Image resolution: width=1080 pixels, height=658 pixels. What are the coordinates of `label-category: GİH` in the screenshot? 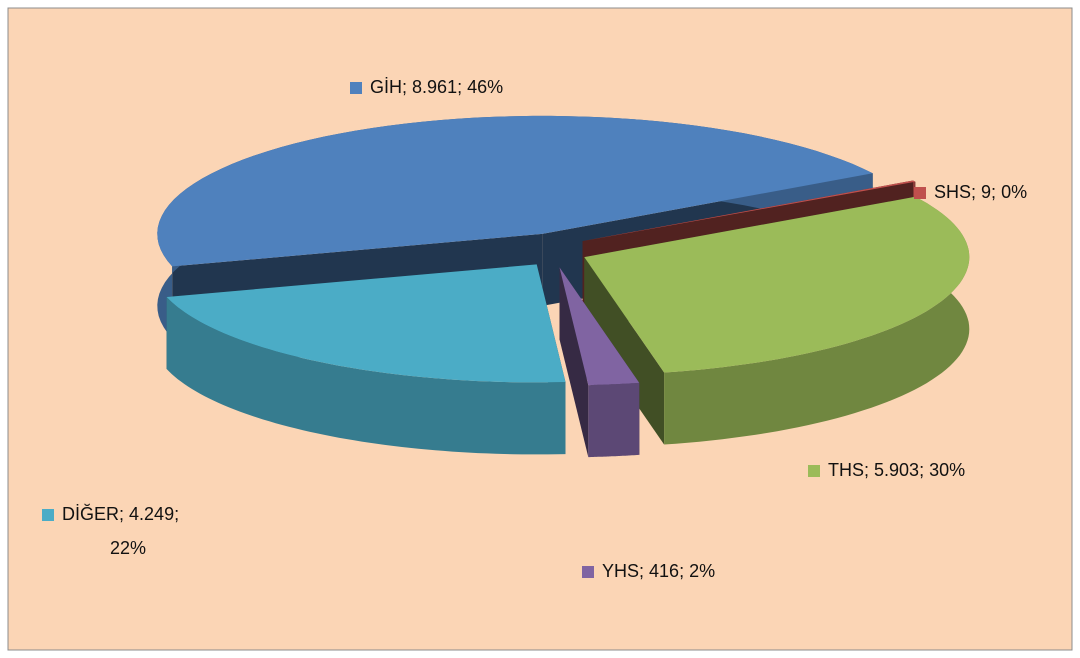 It's located at (386, 87).